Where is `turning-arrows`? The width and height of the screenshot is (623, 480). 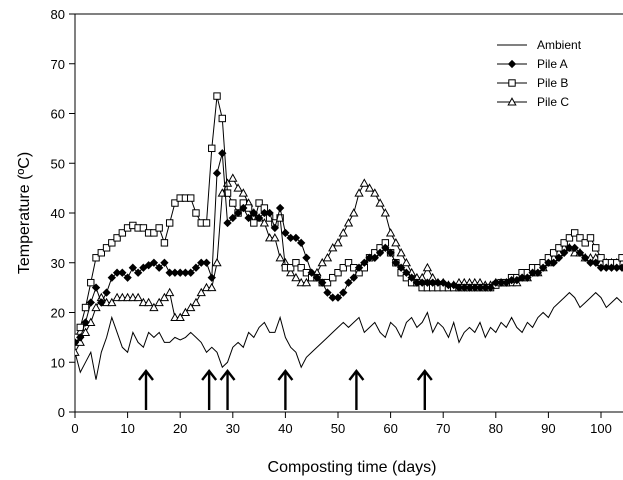 turning-arrows is located at coordinates (285, 389).